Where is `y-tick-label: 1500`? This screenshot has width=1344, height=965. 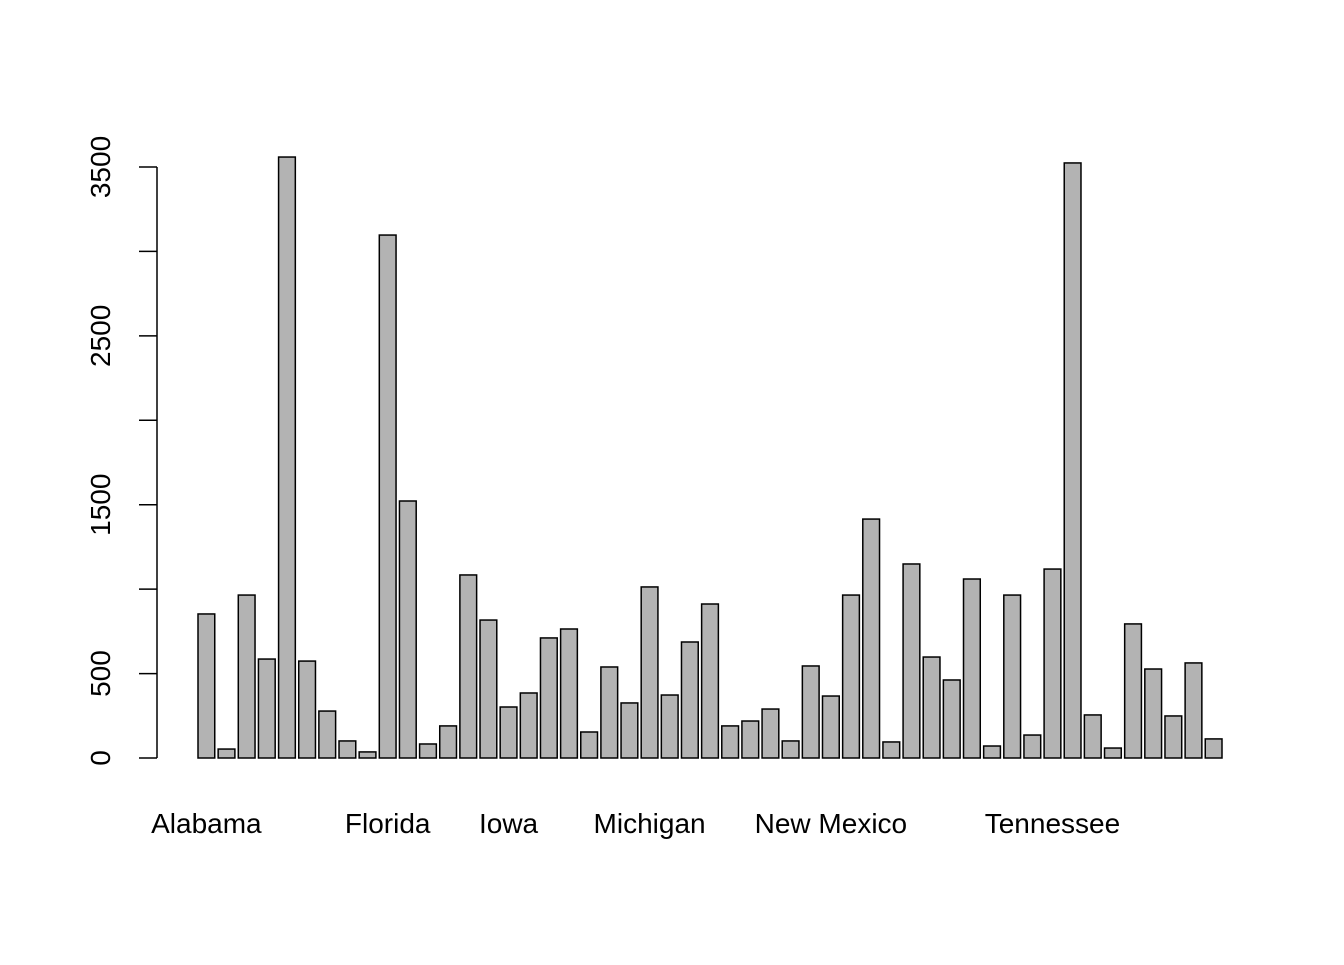
y-tick-label: 1500 is located at coordinates (100, 505).